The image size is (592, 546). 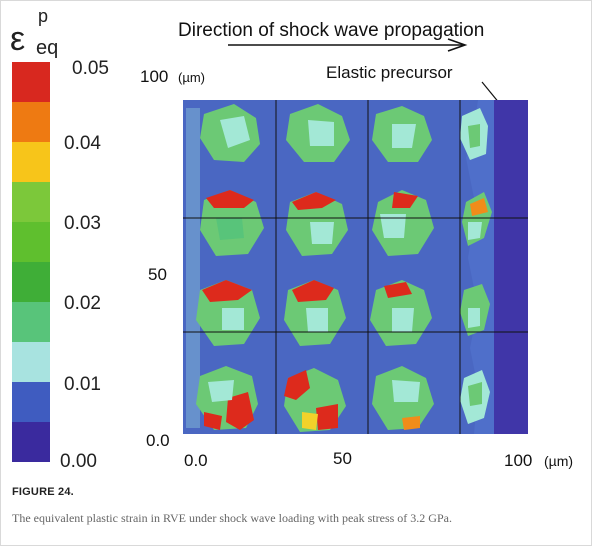 What do you see at coordinates (90, 68) in the screenshot?
I see `legend-tick: 0.05` at bounding box center [90, 68].